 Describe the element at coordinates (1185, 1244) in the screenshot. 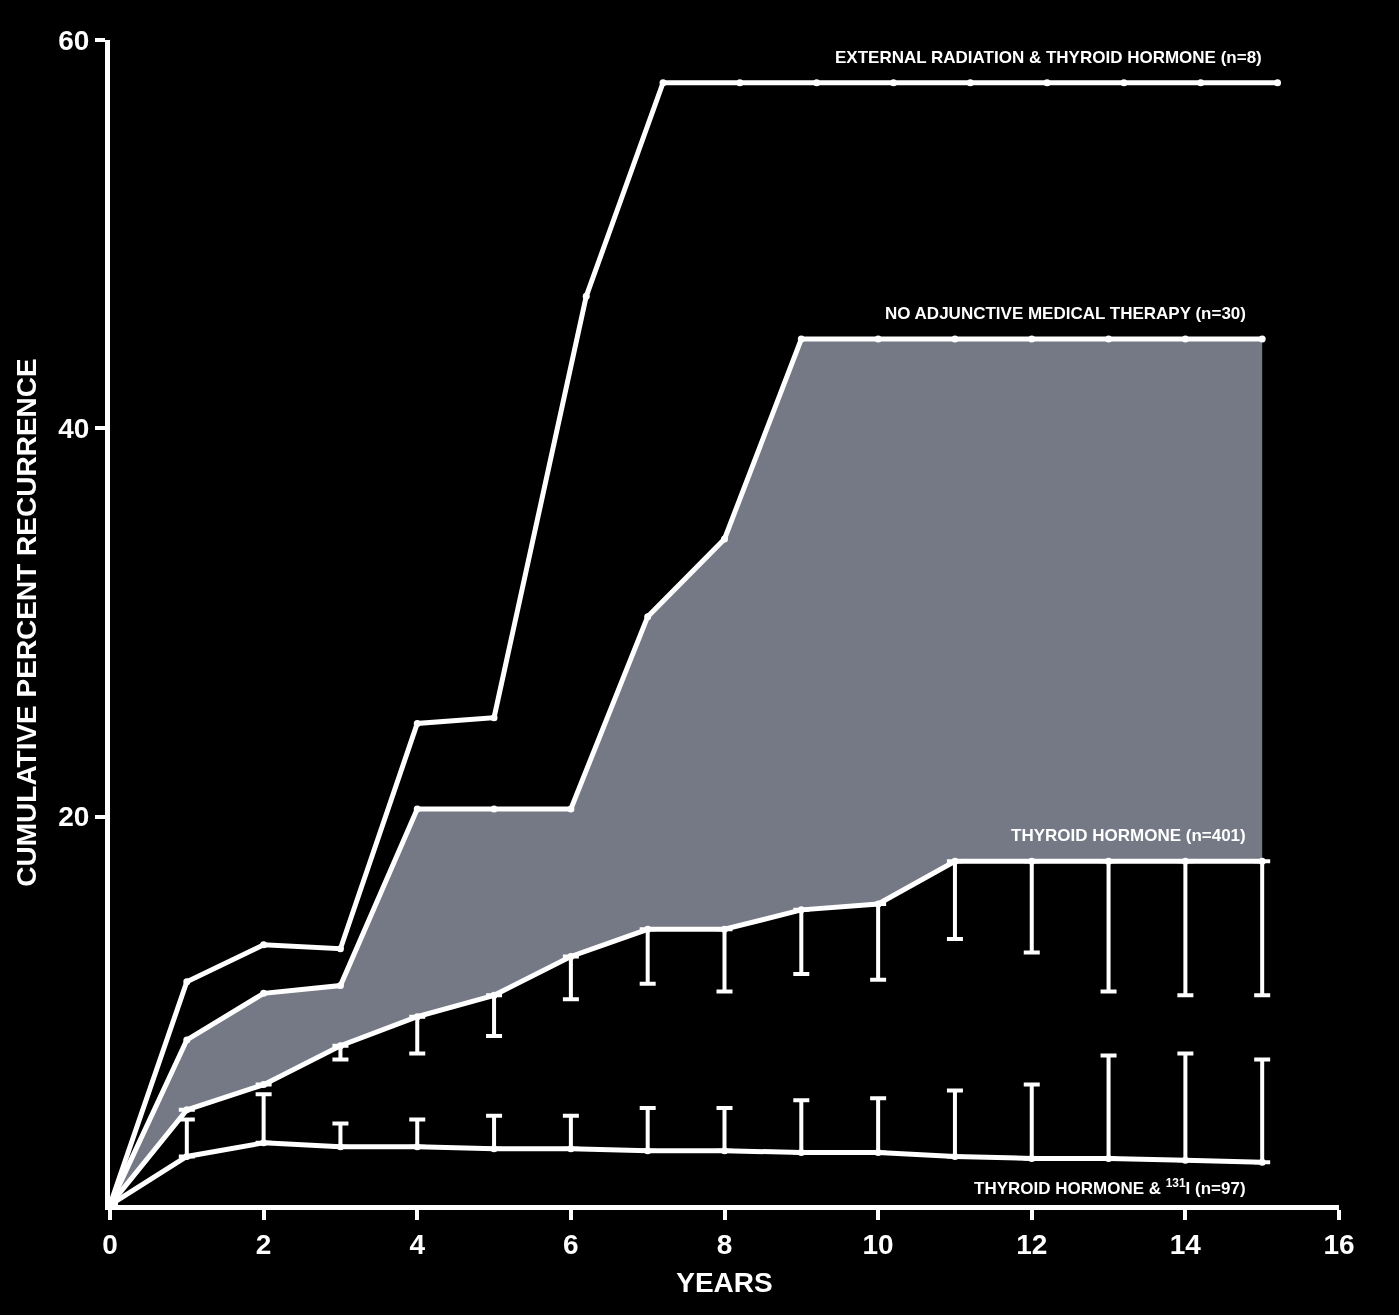

I see `x-tick-label: 14` at that location.